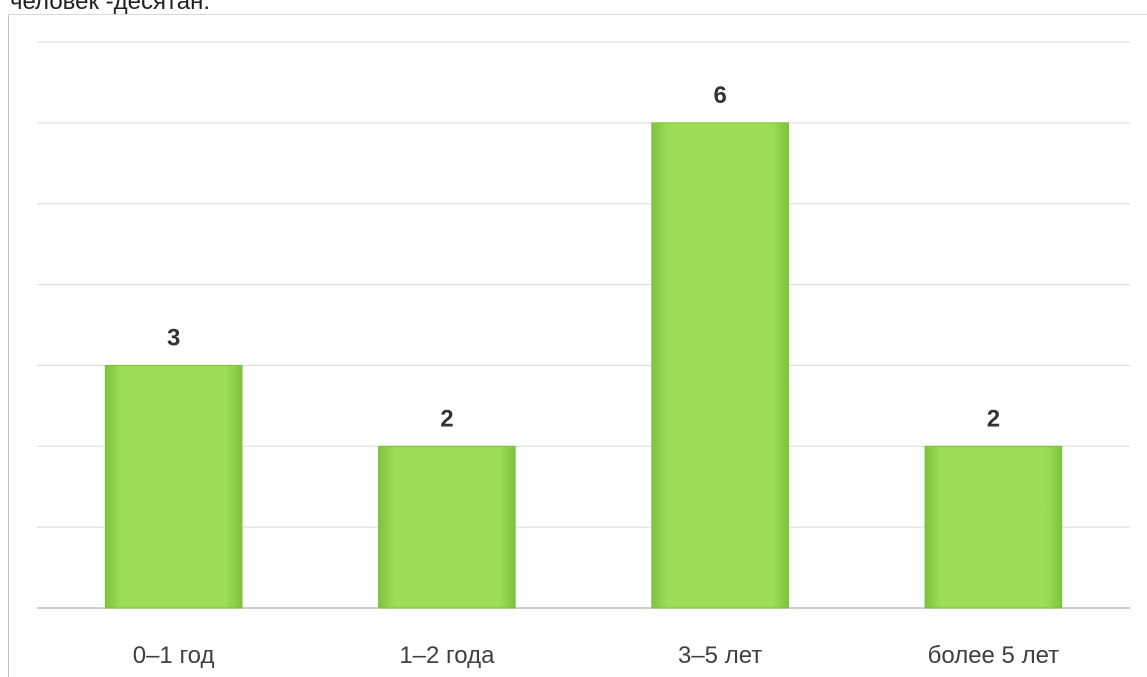 The image size is (1147, 677). I want to click on chart-caption: человек -десятан., so click(110, 7).